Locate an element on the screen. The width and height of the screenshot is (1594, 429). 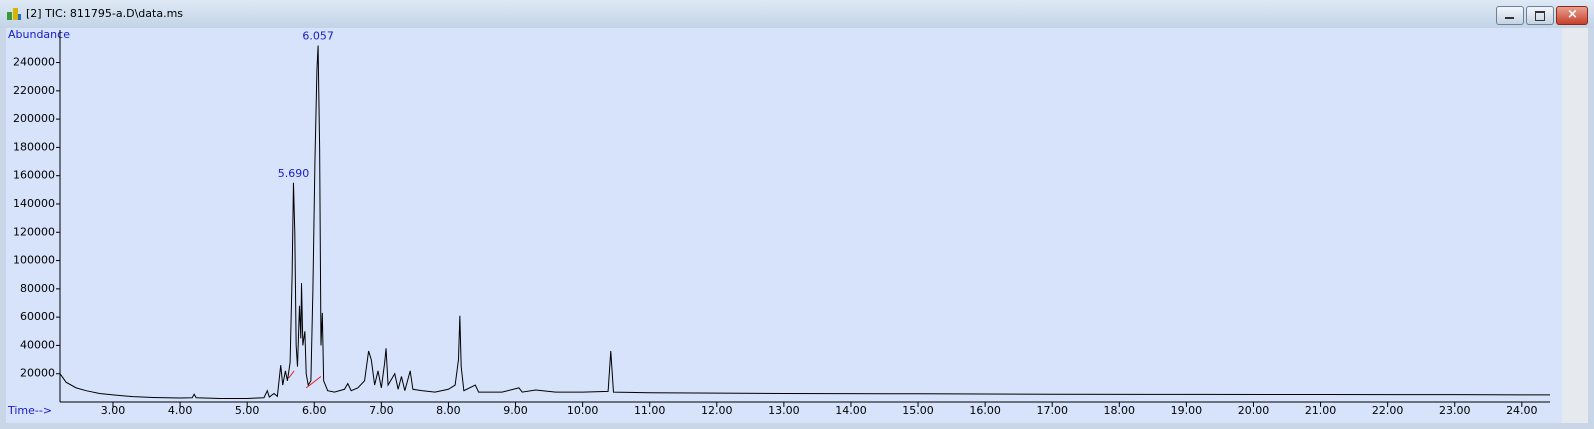
title-bar: [2] TIC: 811795-a.D\data.ms × is located at coordinates (797, 14).